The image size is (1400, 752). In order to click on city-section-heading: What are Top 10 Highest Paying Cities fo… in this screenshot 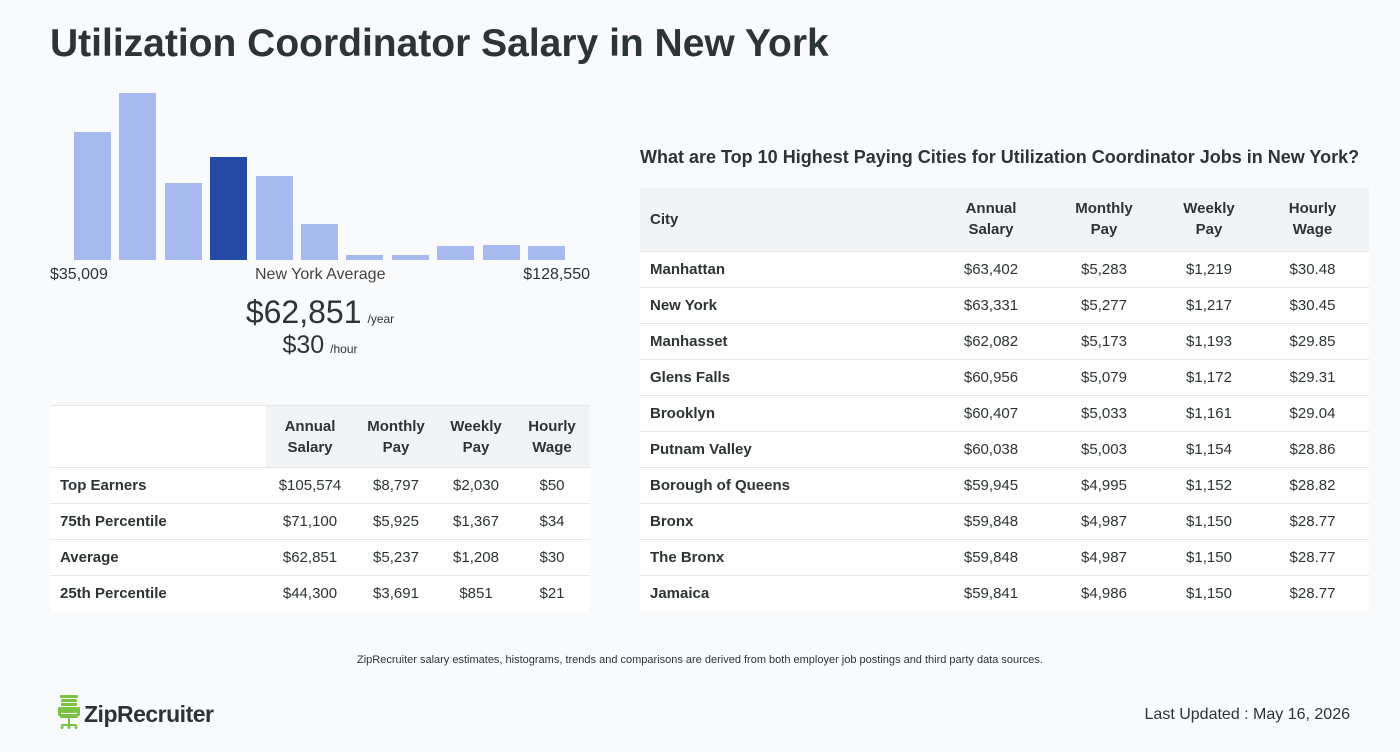, I will do `click(1000, 157)`.